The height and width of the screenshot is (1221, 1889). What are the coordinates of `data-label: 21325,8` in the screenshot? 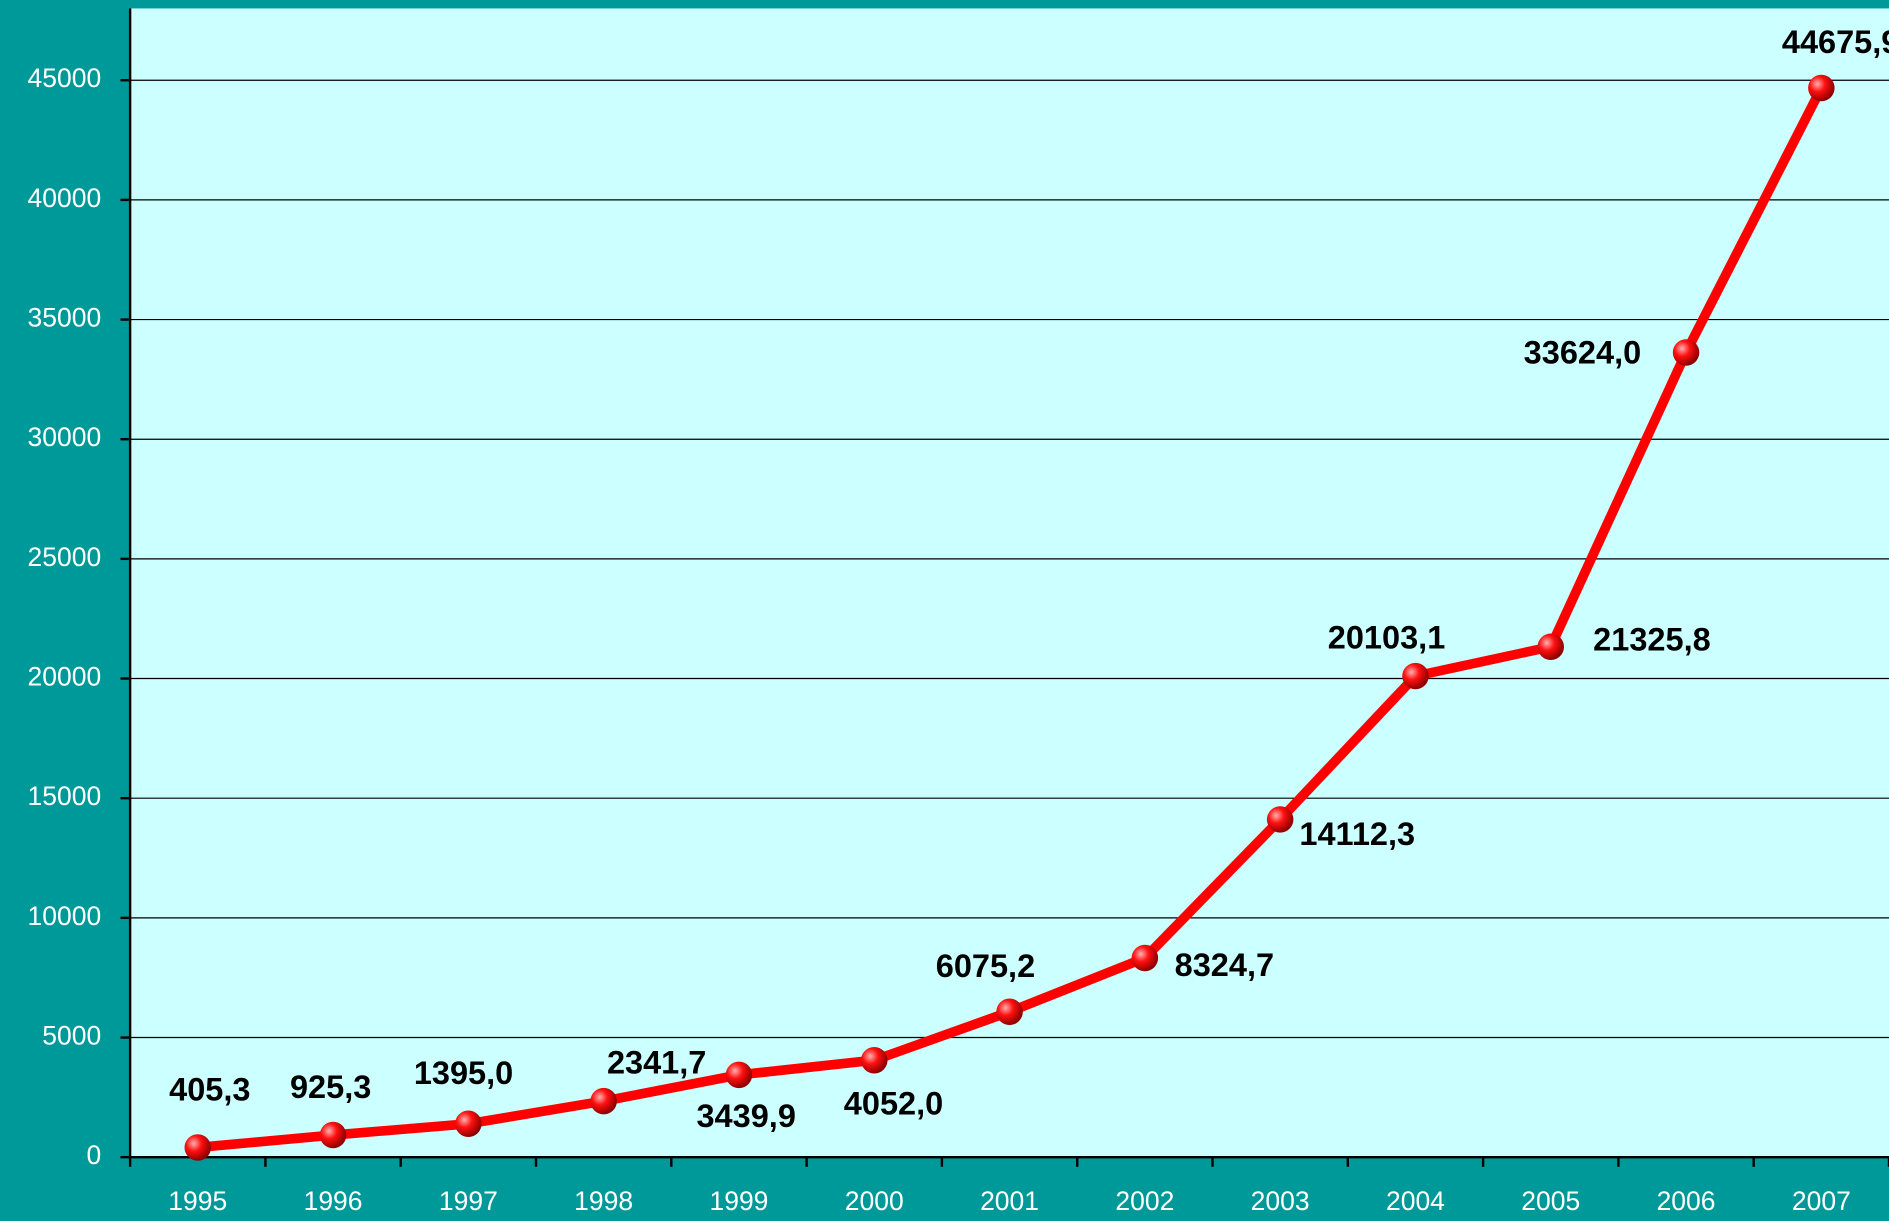 It's located at (1652, 640).